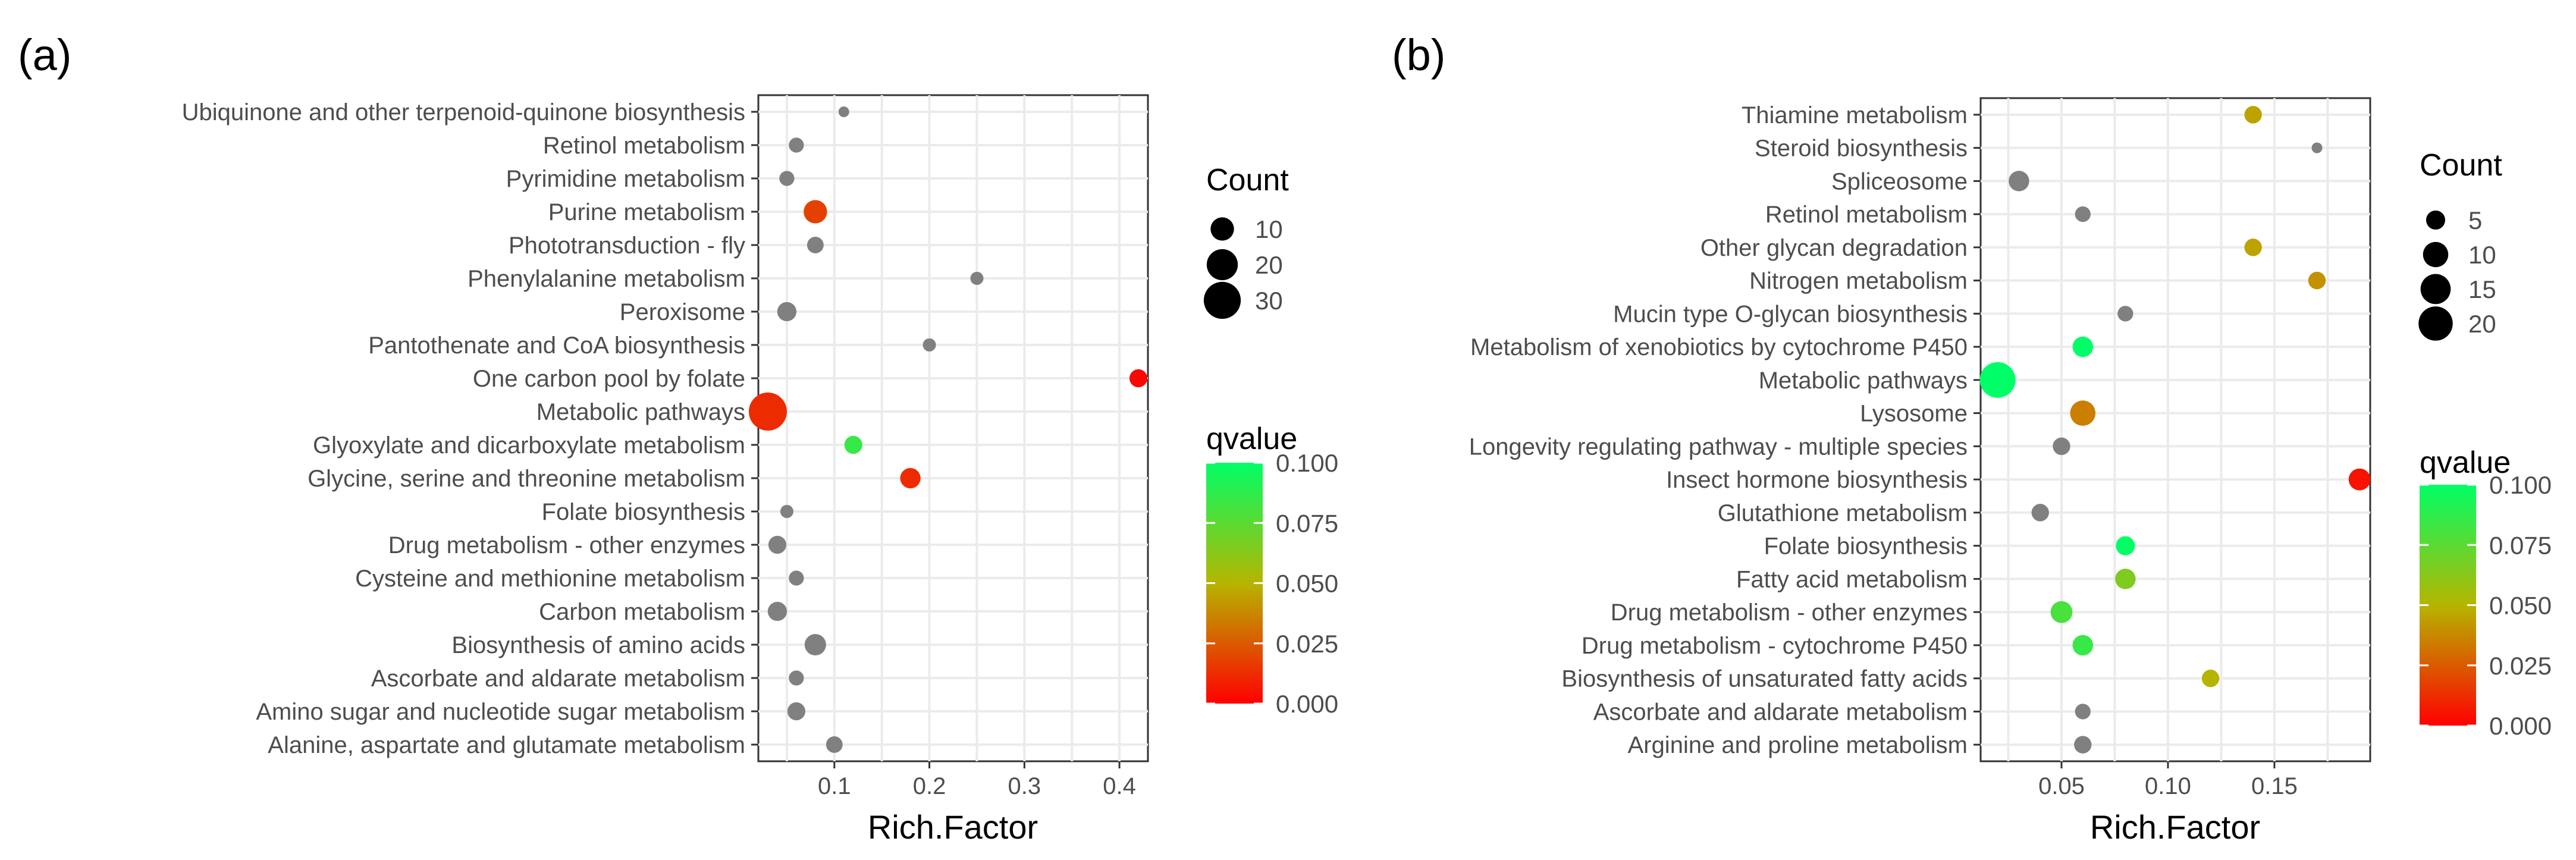 The image size is (2576, 860). I want to click on x-axis-title-a: Rich.Factor, so click(953, 827).